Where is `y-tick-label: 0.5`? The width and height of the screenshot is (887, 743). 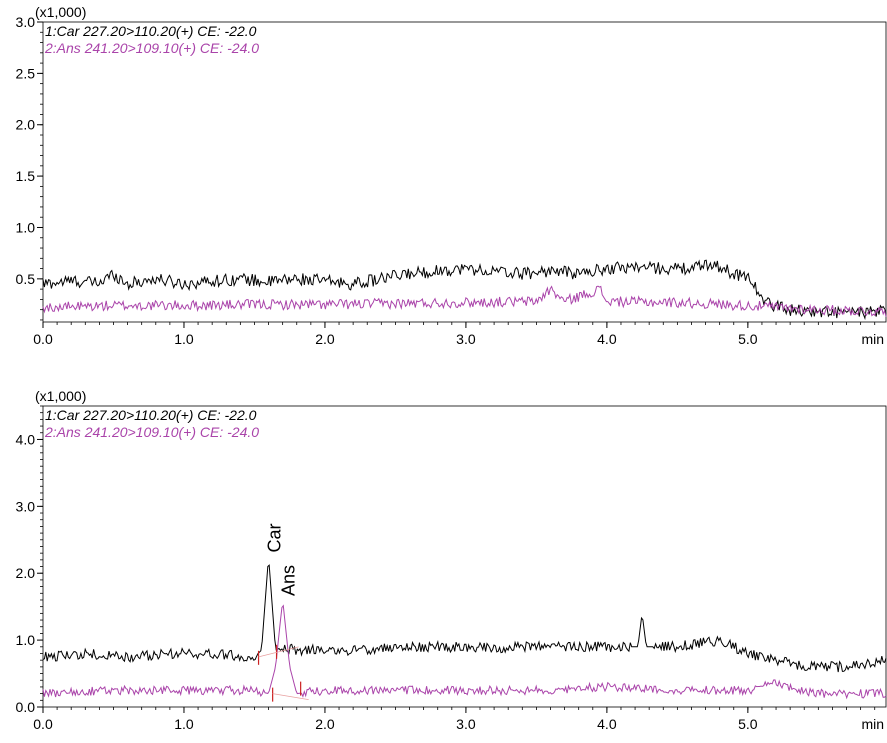 y-tick-label: 0.5 is located at coordinates (26, 279).